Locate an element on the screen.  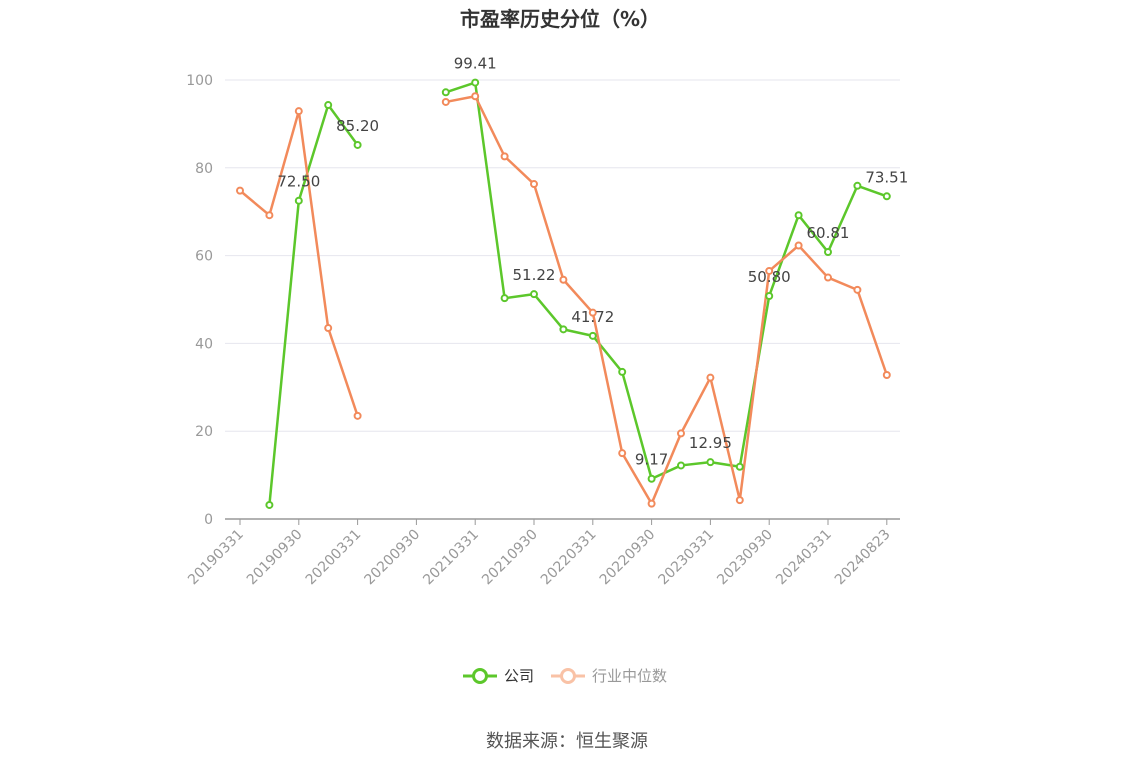
data-label: 9.17 is located at coordinates (651, 460).